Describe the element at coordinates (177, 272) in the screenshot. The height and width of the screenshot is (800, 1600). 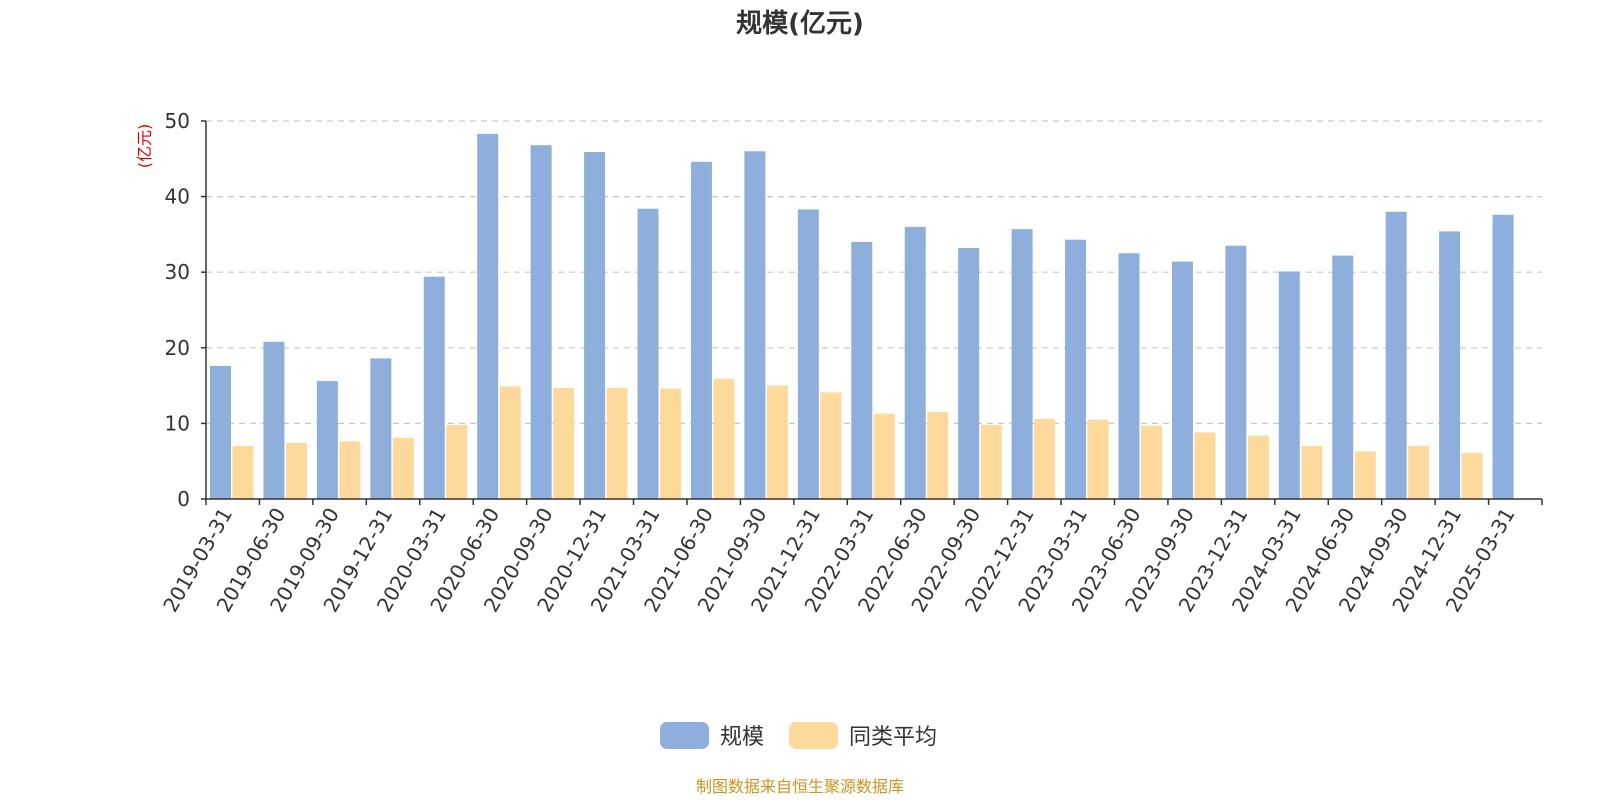
I see `y-tick-label: 30` at that location.